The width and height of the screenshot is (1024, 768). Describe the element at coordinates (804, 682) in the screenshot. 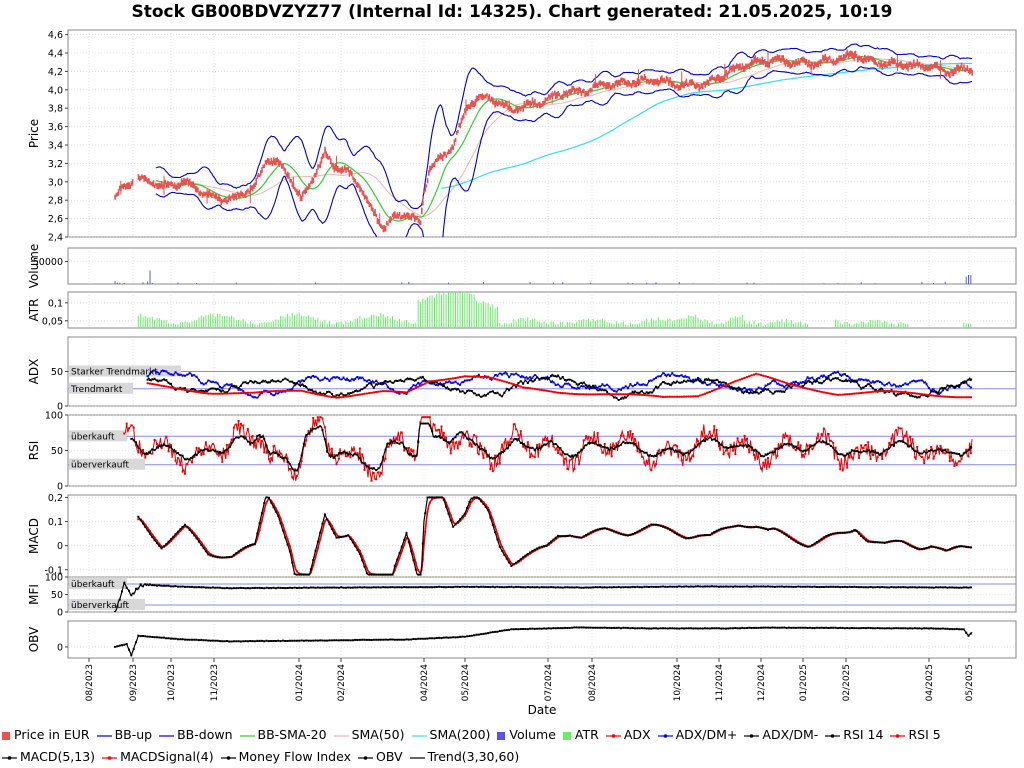

I see `x-tick-label: 01/2025` at that location.